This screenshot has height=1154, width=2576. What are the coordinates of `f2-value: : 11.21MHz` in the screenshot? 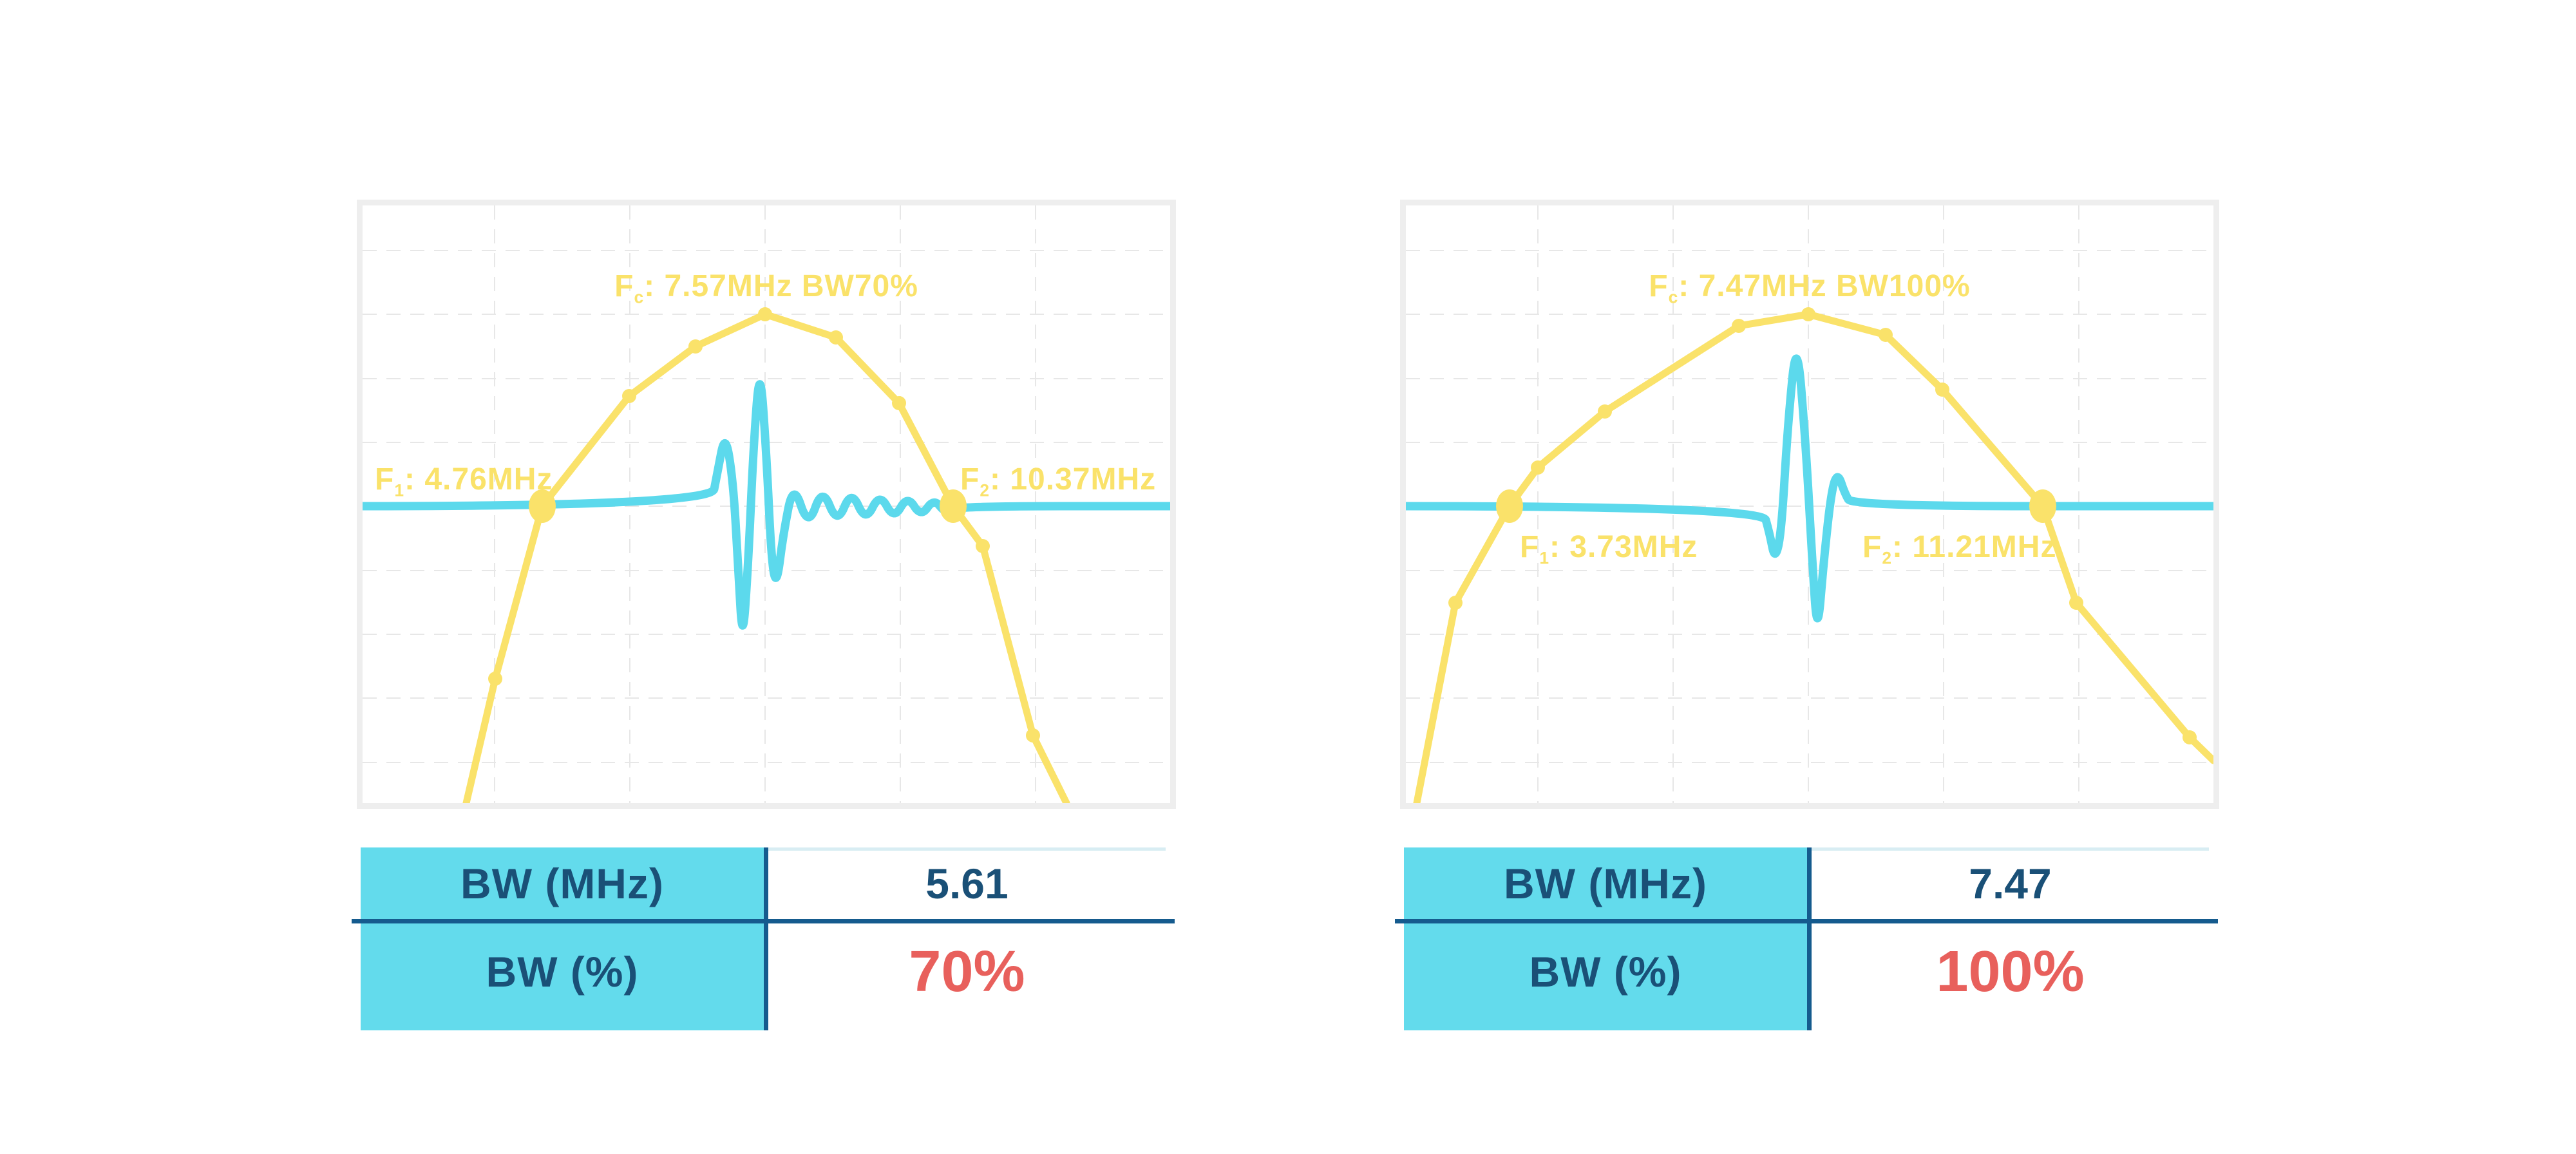 It's located at (1975, 547).